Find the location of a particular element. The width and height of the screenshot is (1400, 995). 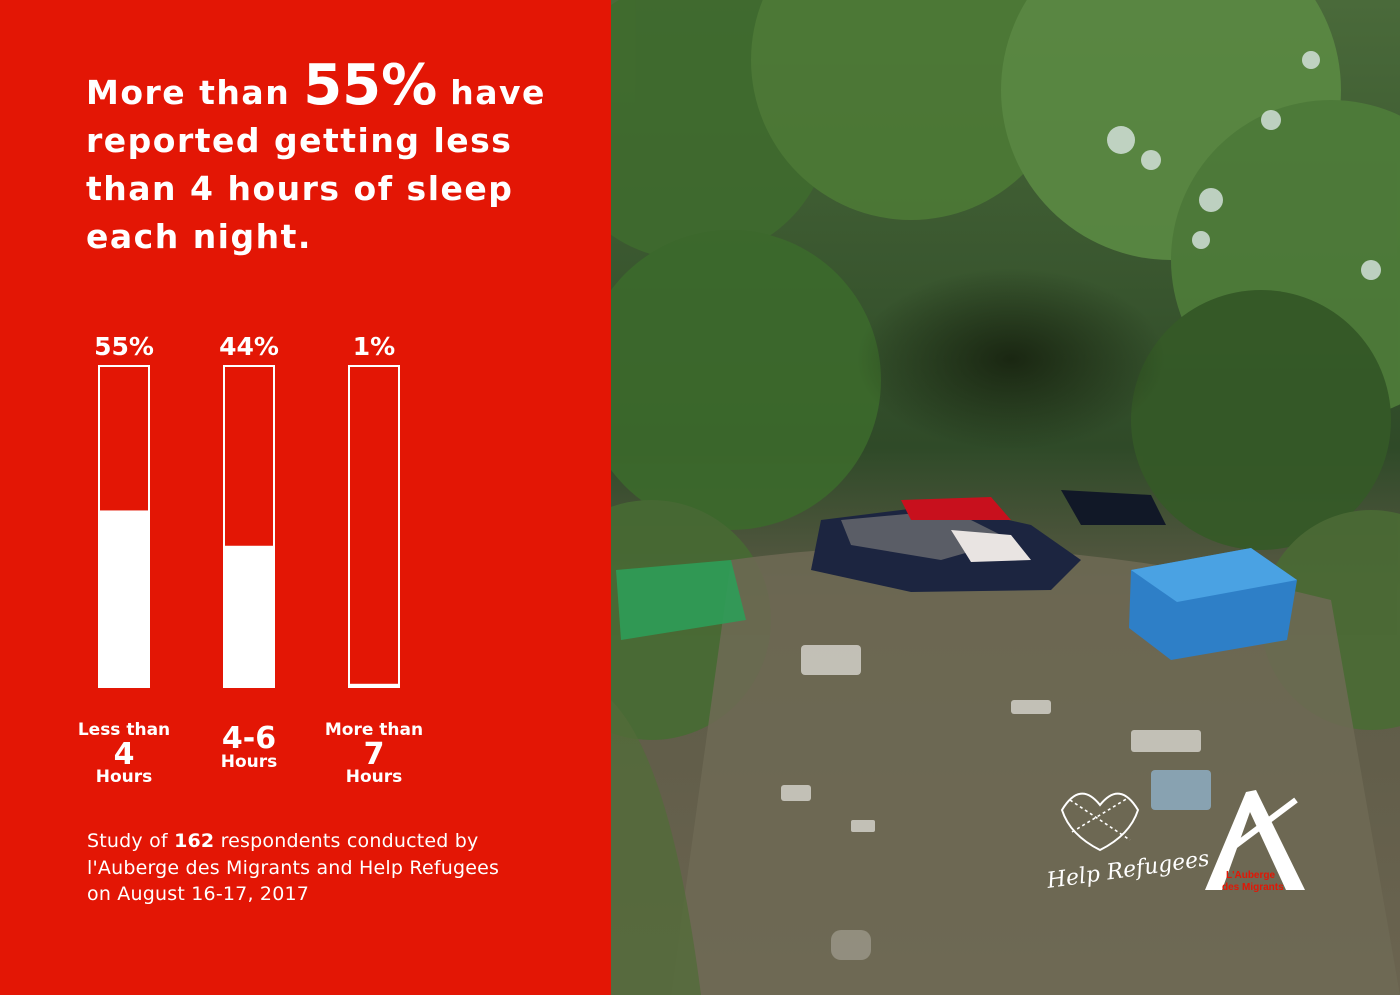

headline-suffix: have reported getting less than is located at coordinates (316, 140).